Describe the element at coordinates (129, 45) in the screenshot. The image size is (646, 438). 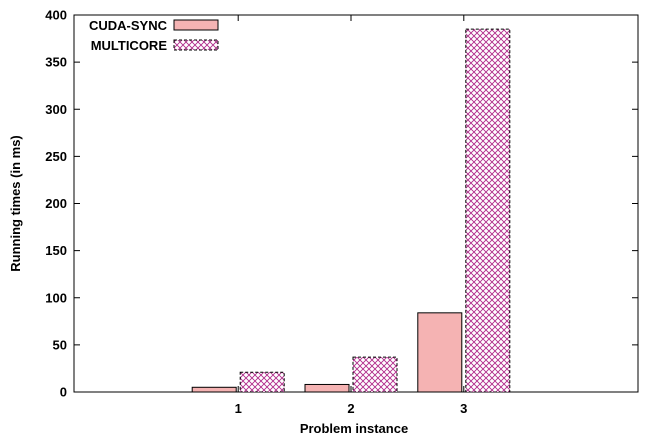
I see `legend-label-multicore: MULTICORE` at that location.